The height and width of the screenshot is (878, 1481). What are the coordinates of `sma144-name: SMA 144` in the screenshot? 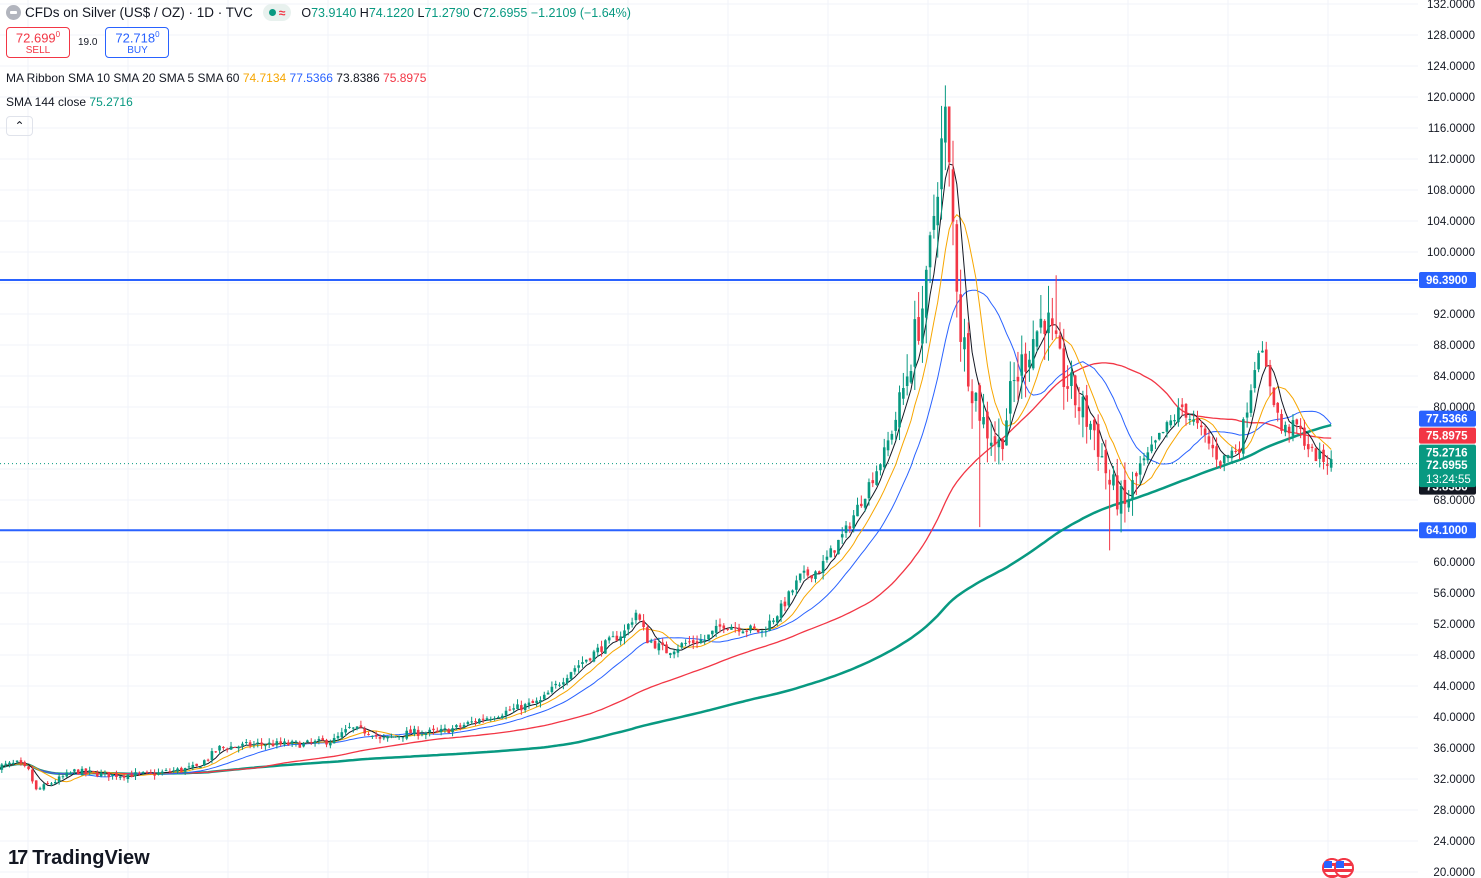 It's located at (30, 102).